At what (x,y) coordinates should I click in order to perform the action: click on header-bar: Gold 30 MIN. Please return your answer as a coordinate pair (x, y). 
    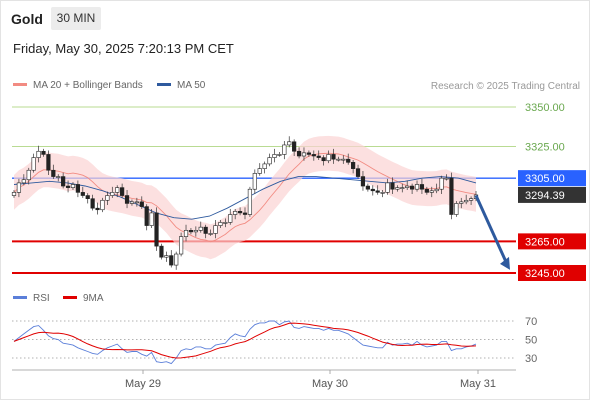
    Looking at the image, I should click on (295, 18).